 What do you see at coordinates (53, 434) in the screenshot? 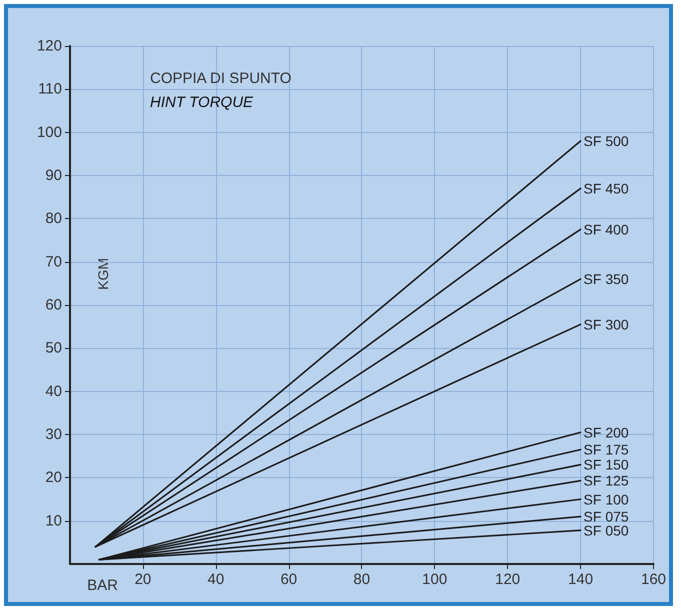
I see `y-tick-label: 30` at bounding box center [53, 434].